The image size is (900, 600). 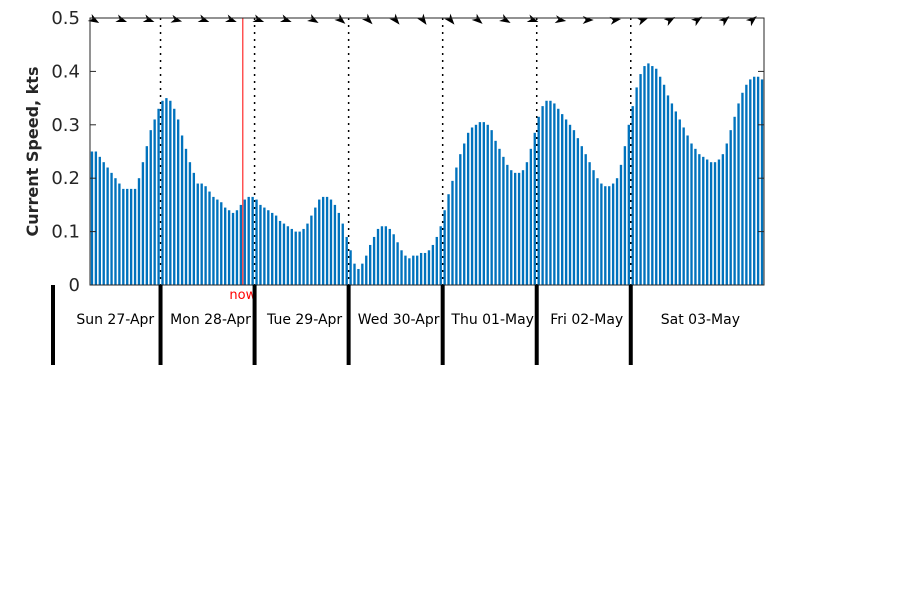 What do you see at coordinates (74, 285) in the screenshot?
I see `y-tick-label: 0` at bounding box center [74, 285].